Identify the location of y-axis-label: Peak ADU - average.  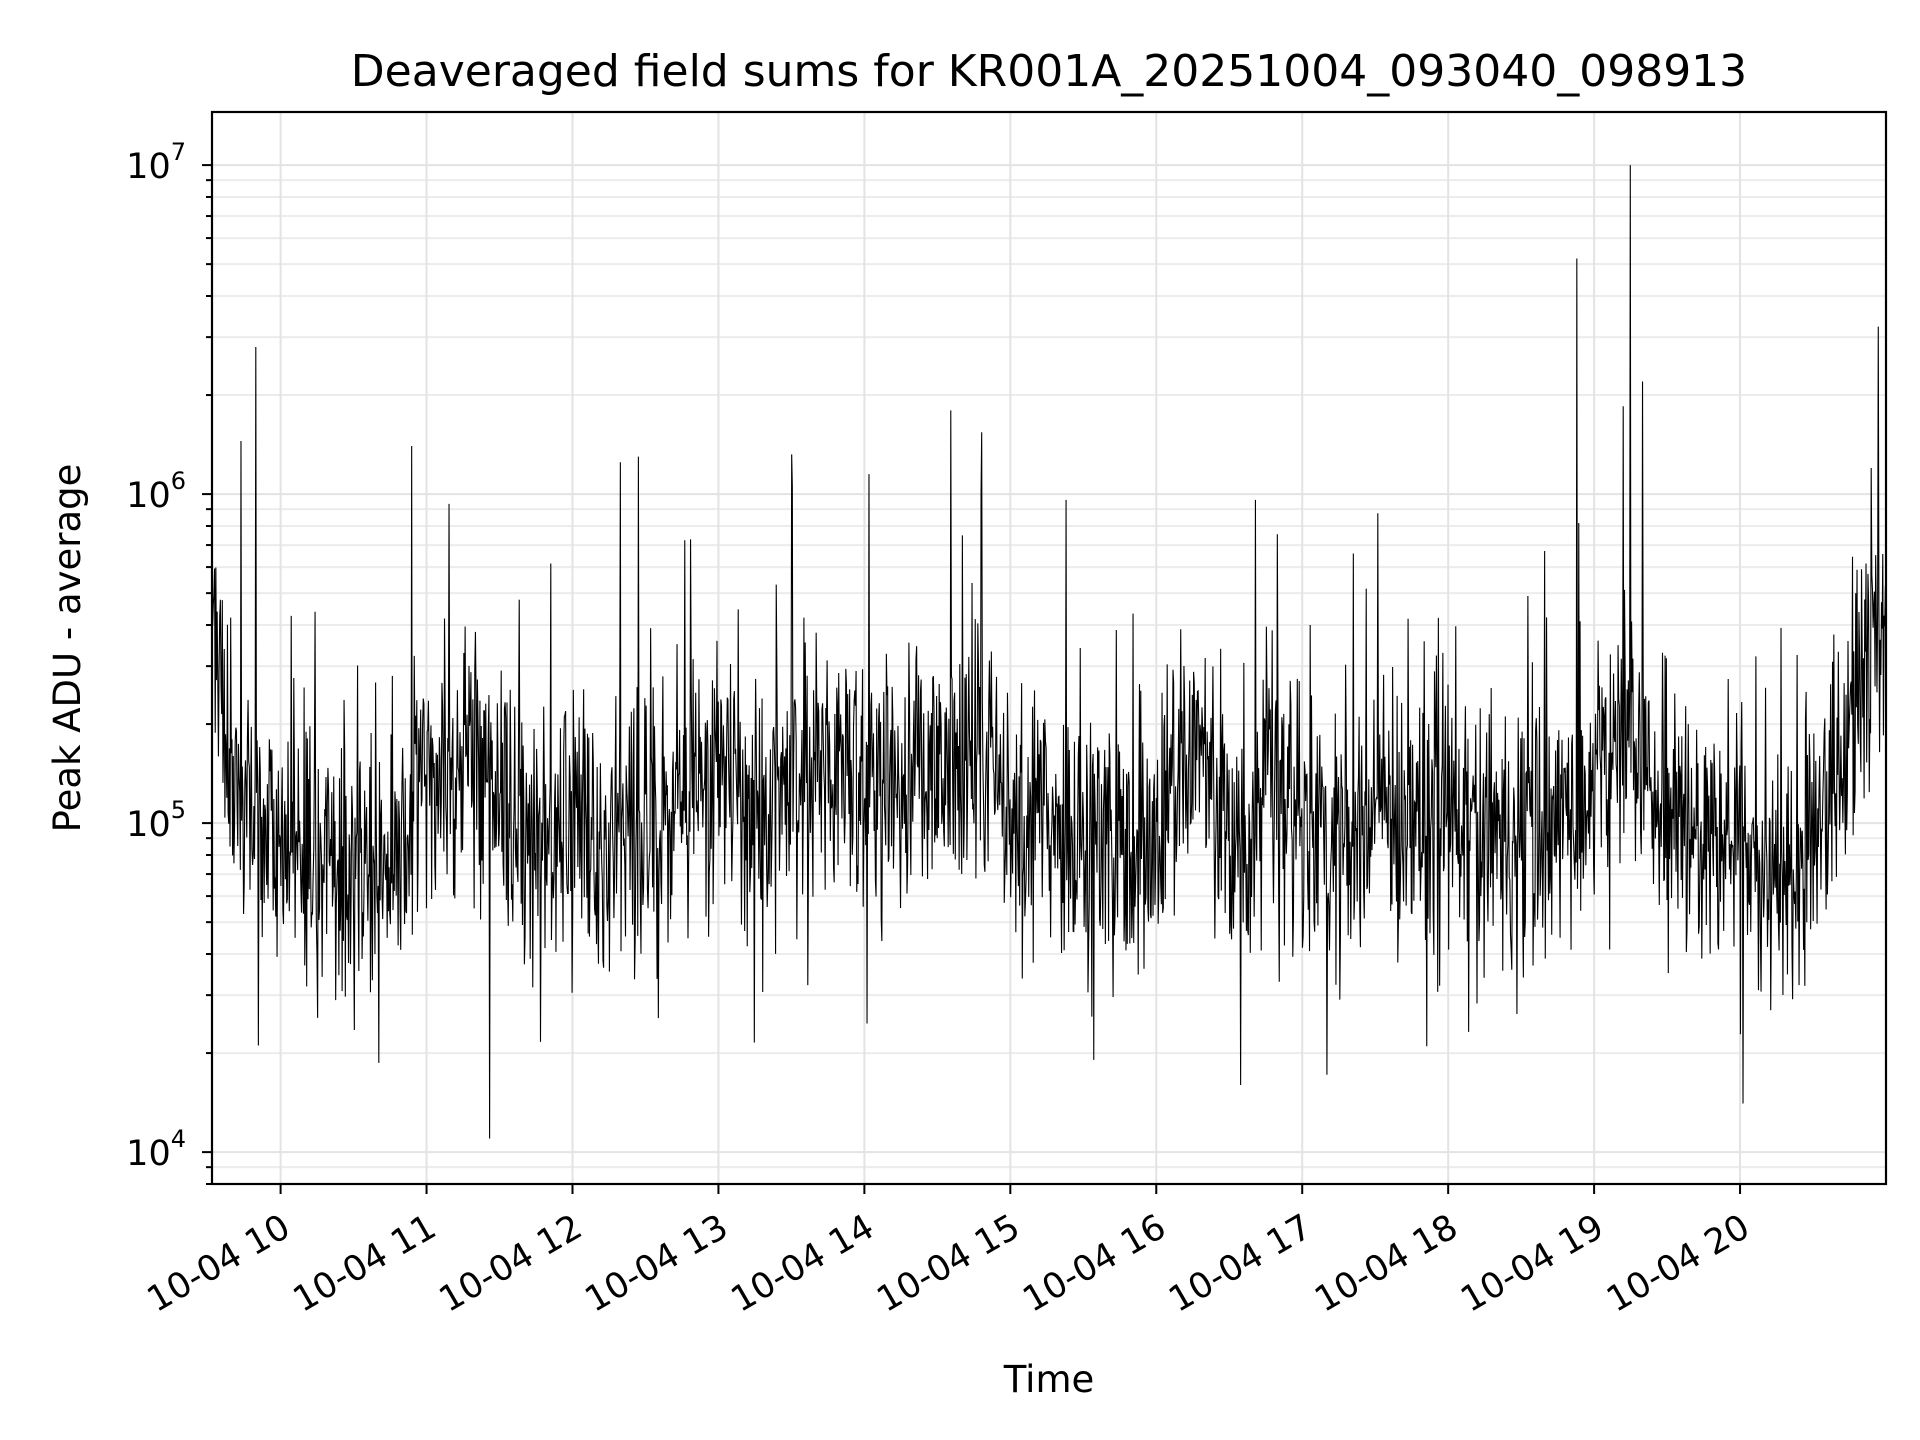
(67, 648).